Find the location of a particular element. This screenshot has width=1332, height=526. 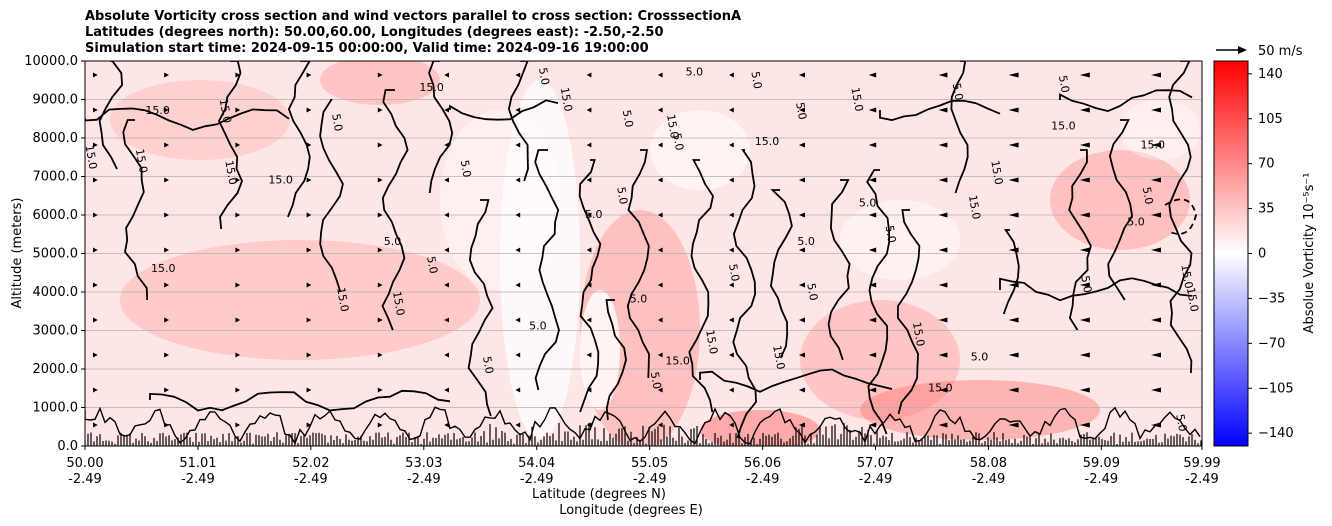

colorbar-tick-label: 70 is located at coordinates (1266, 164).